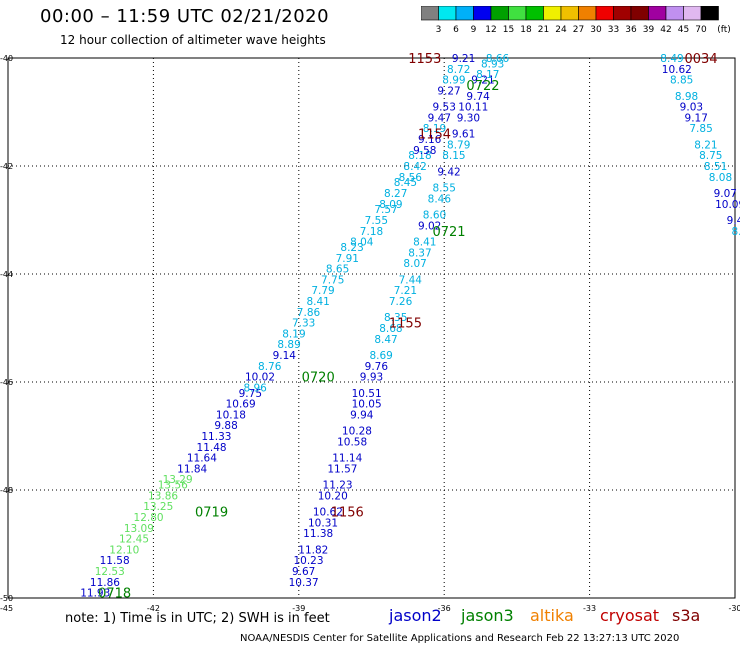 The image size is (740, 650). What do you see at coordinates (149, 518) in the screenshot?
I see `wave-height-value: 12.80` at bounding box center [149, 518].